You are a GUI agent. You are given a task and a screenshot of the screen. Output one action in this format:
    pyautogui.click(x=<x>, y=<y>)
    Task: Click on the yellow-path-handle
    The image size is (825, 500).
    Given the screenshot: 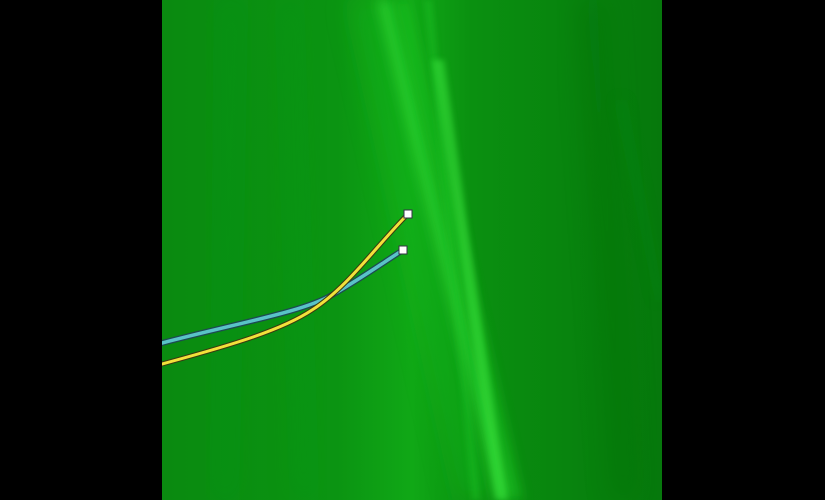 What is the action you would take?
    pyautogui.click(x=408, y=214)
    